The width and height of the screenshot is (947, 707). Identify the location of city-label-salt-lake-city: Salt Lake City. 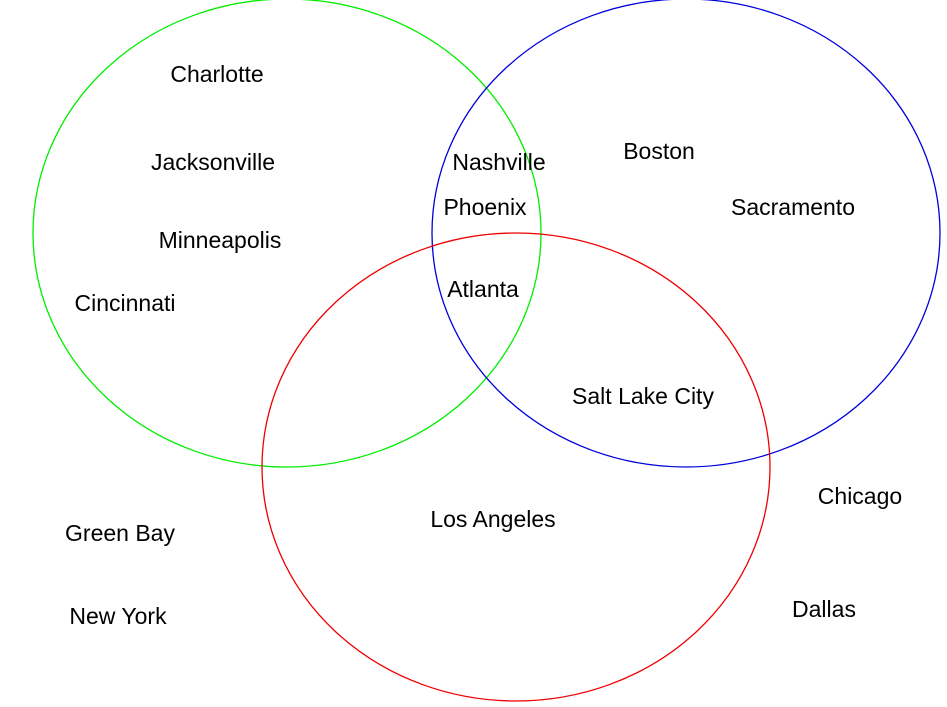
(643, 396).